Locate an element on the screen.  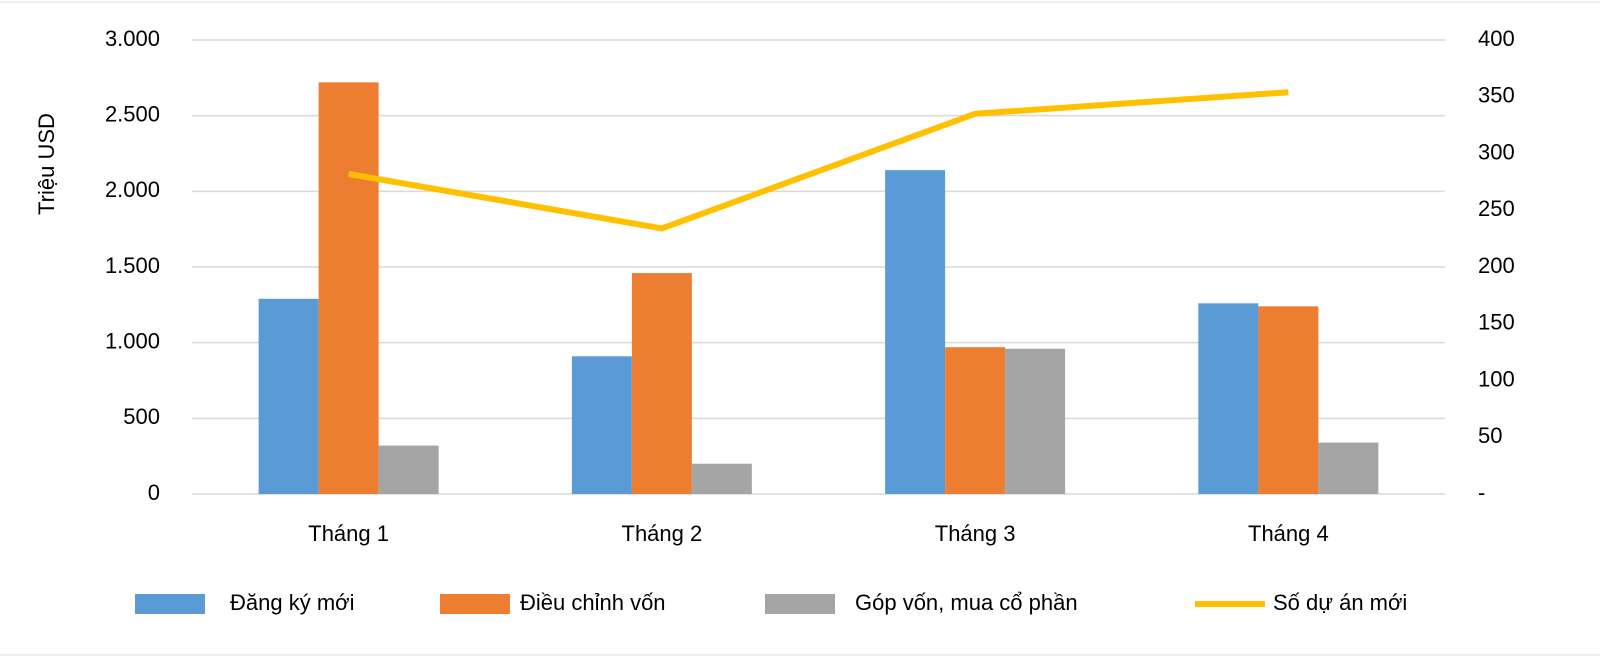
y-tick-label: 500 is located at coordinates (141, 416).